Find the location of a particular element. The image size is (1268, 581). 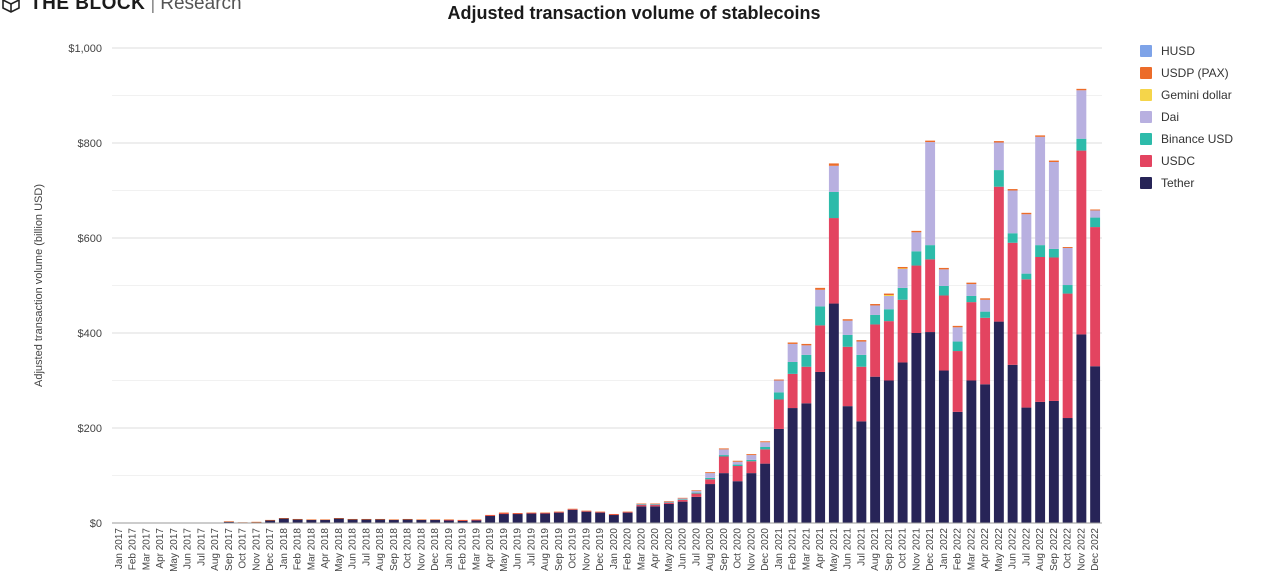

x-tick-label: Aug 2020 is located at coordinates (710, 549).